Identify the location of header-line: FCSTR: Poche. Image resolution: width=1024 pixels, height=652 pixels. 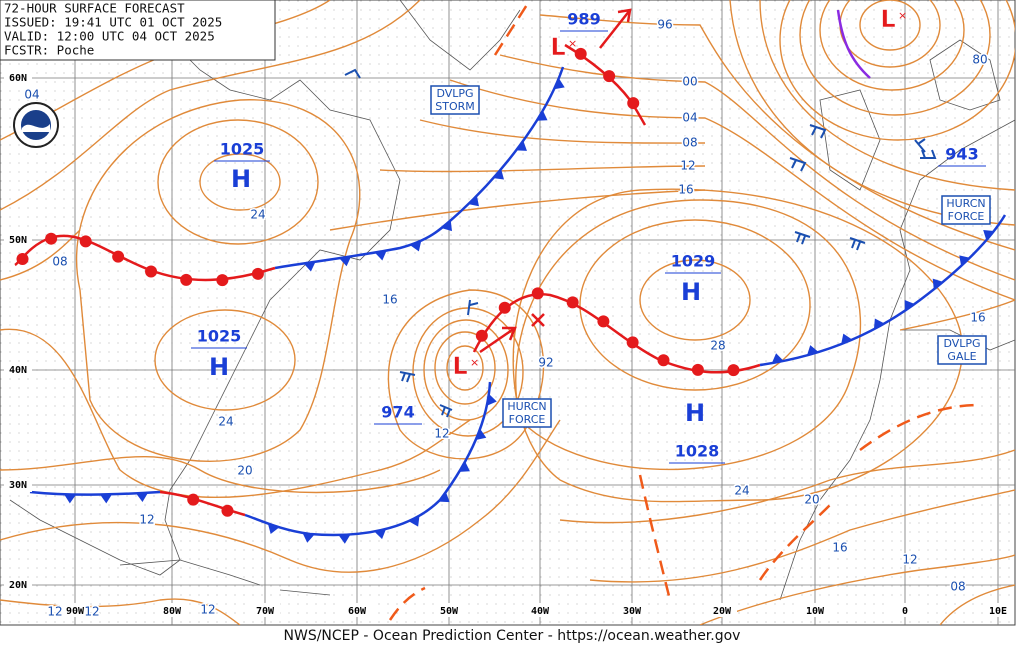
(49, 50).